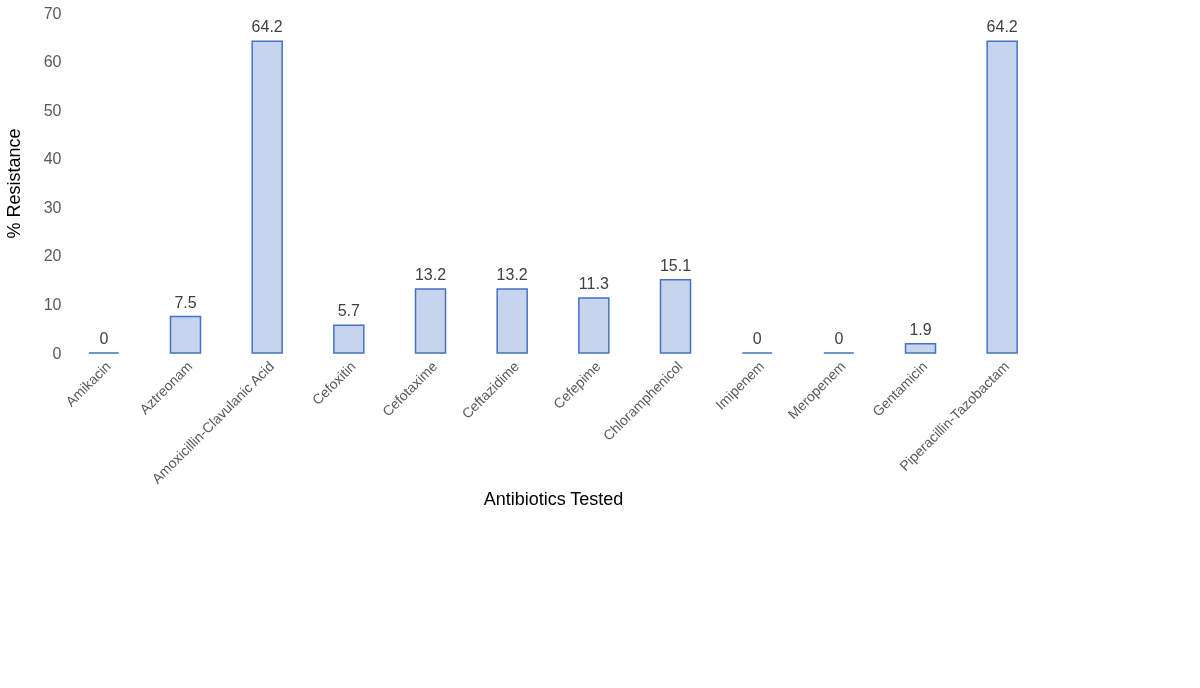  I want to click on data-label: 7.5, so click(185, 302).